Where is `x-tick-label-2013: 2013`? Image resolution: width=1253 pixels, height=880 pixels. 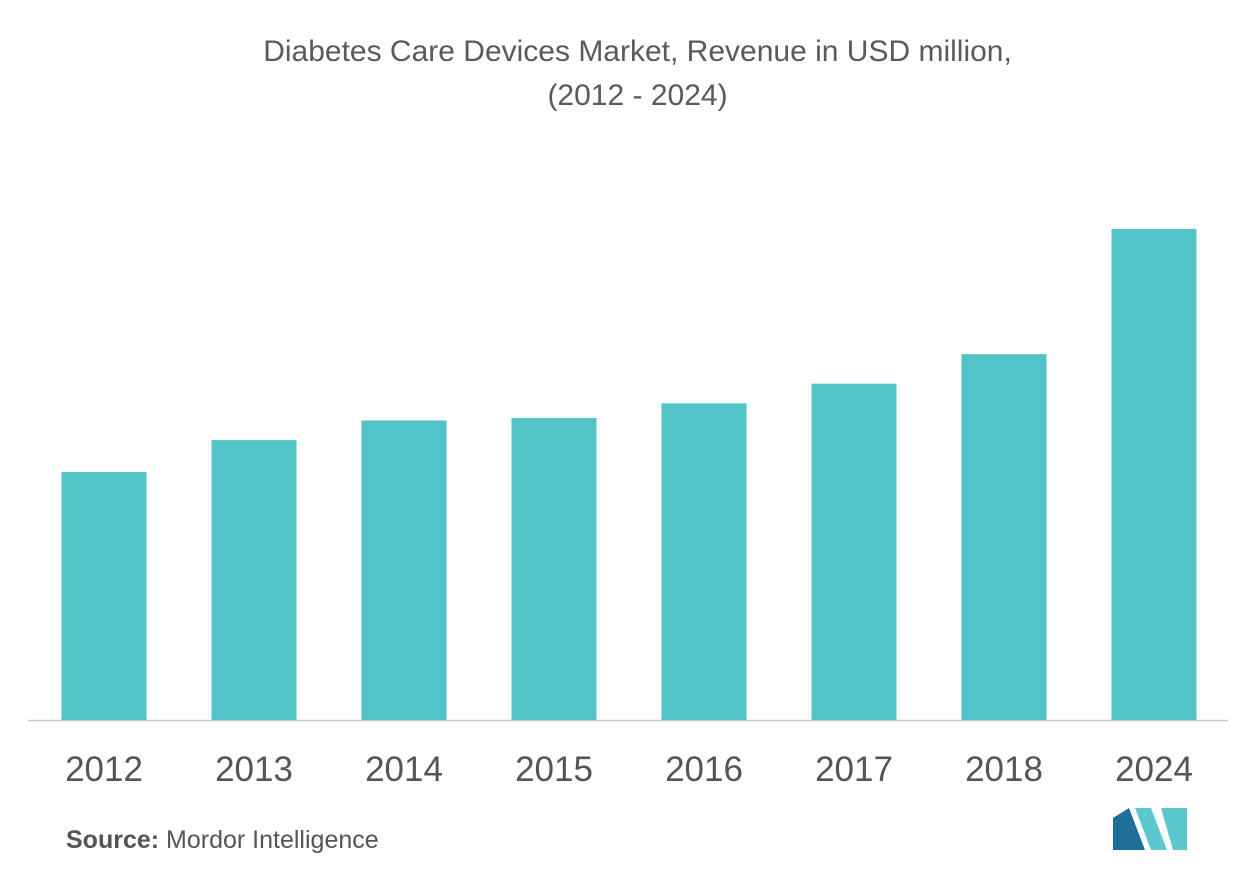
x-tick-label-2013: 2013 is located at coordinates (254, 769).